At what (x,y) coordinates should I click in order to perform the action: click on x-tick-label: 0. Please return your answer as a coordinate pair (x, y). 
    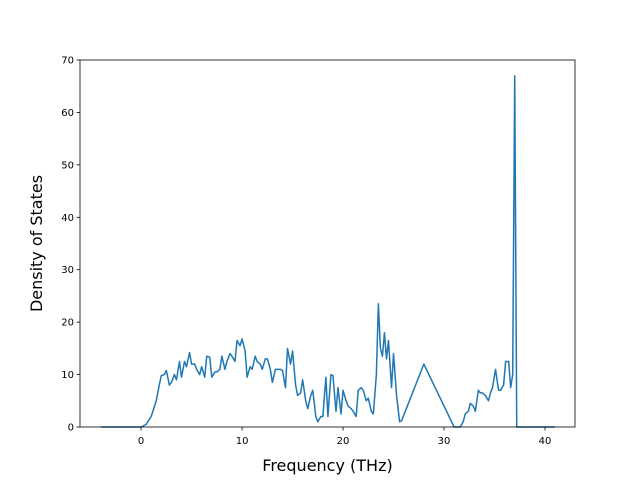
    Looking at the image, I should click on (141, 441).